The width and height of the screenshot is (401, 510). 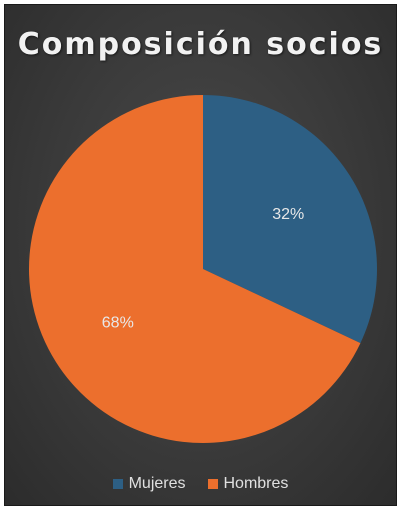 What do you see at coordinates (118, 322) in the screenshot?
I see `data-label-hombres: 68%` at bounding box center [118, 322].